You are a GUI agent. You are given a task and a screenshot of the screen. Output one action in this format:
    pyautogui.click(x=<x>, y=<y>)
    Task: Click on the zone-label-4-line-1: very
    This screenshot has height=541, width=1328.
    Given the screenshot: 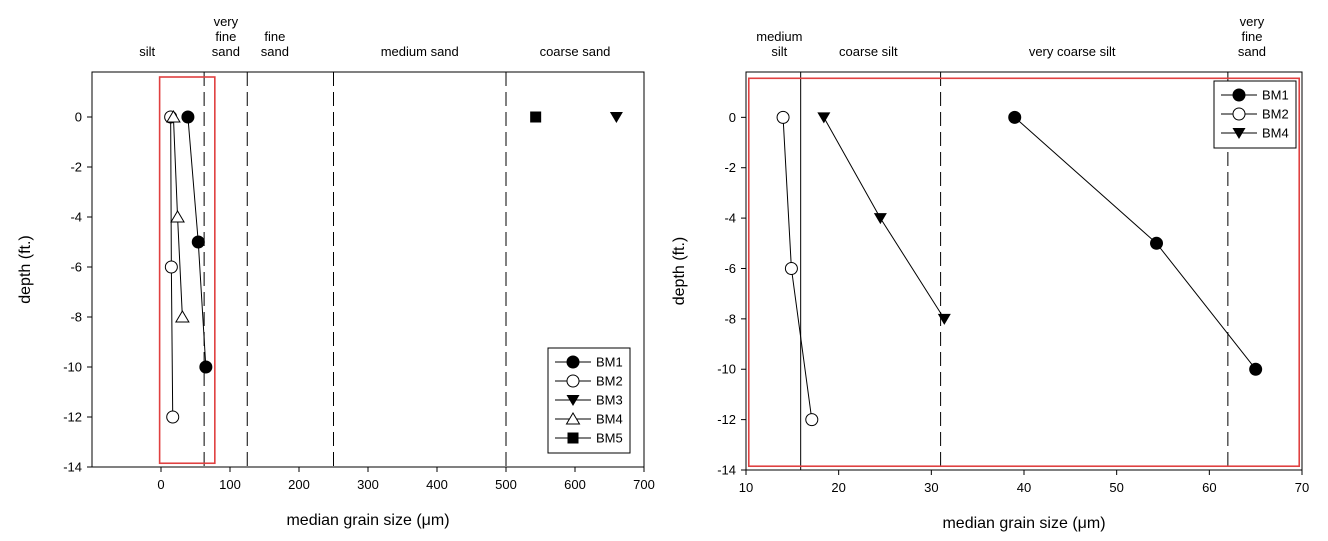 What is the action you would take?
    pyautogui.click(x=1252, y=21)
    